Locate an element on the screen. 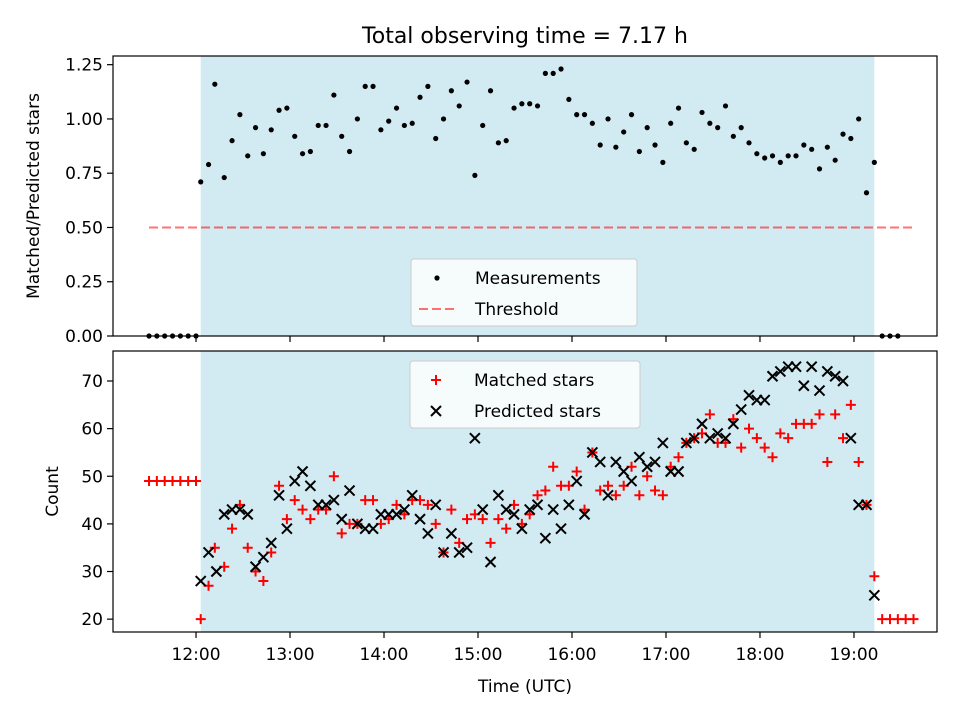  x-tick-label: 14:00 is located at coordinates (384, 655).